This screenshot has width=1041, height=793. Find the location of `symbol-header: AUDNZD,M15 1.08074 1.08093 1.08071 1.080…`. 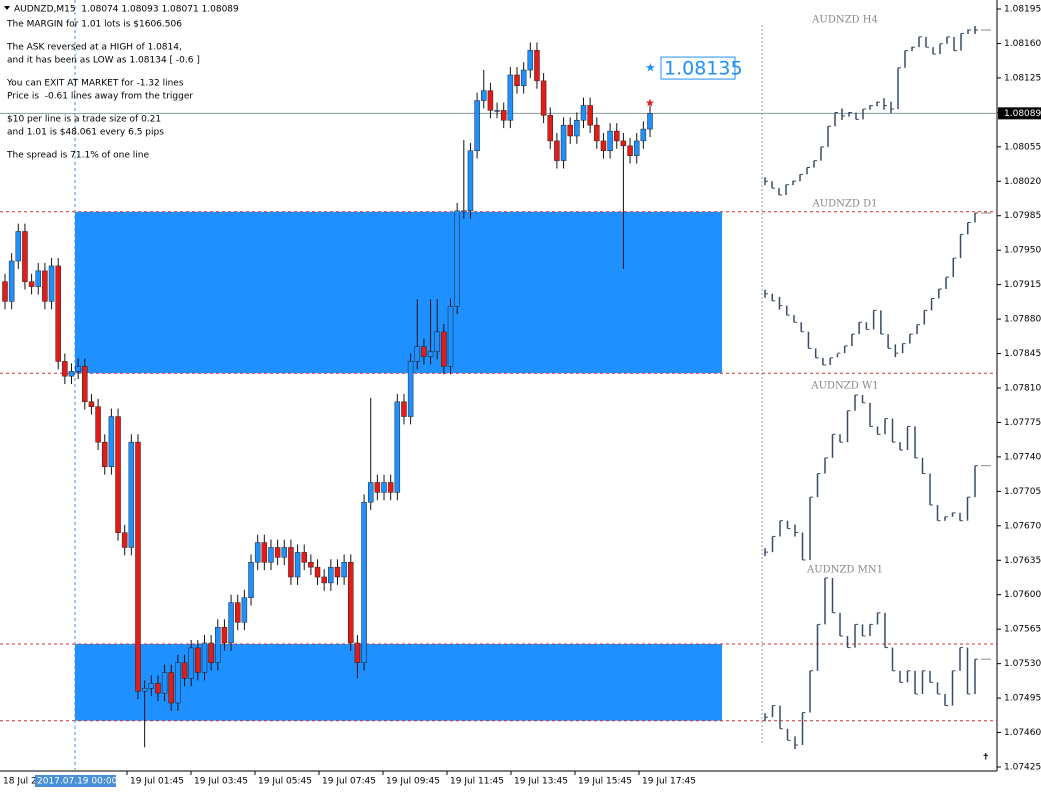

symbol-header: AUDNZD,M15 1.08074 1.08093 1.08071 1.080… is located at coordinates (126, 10).